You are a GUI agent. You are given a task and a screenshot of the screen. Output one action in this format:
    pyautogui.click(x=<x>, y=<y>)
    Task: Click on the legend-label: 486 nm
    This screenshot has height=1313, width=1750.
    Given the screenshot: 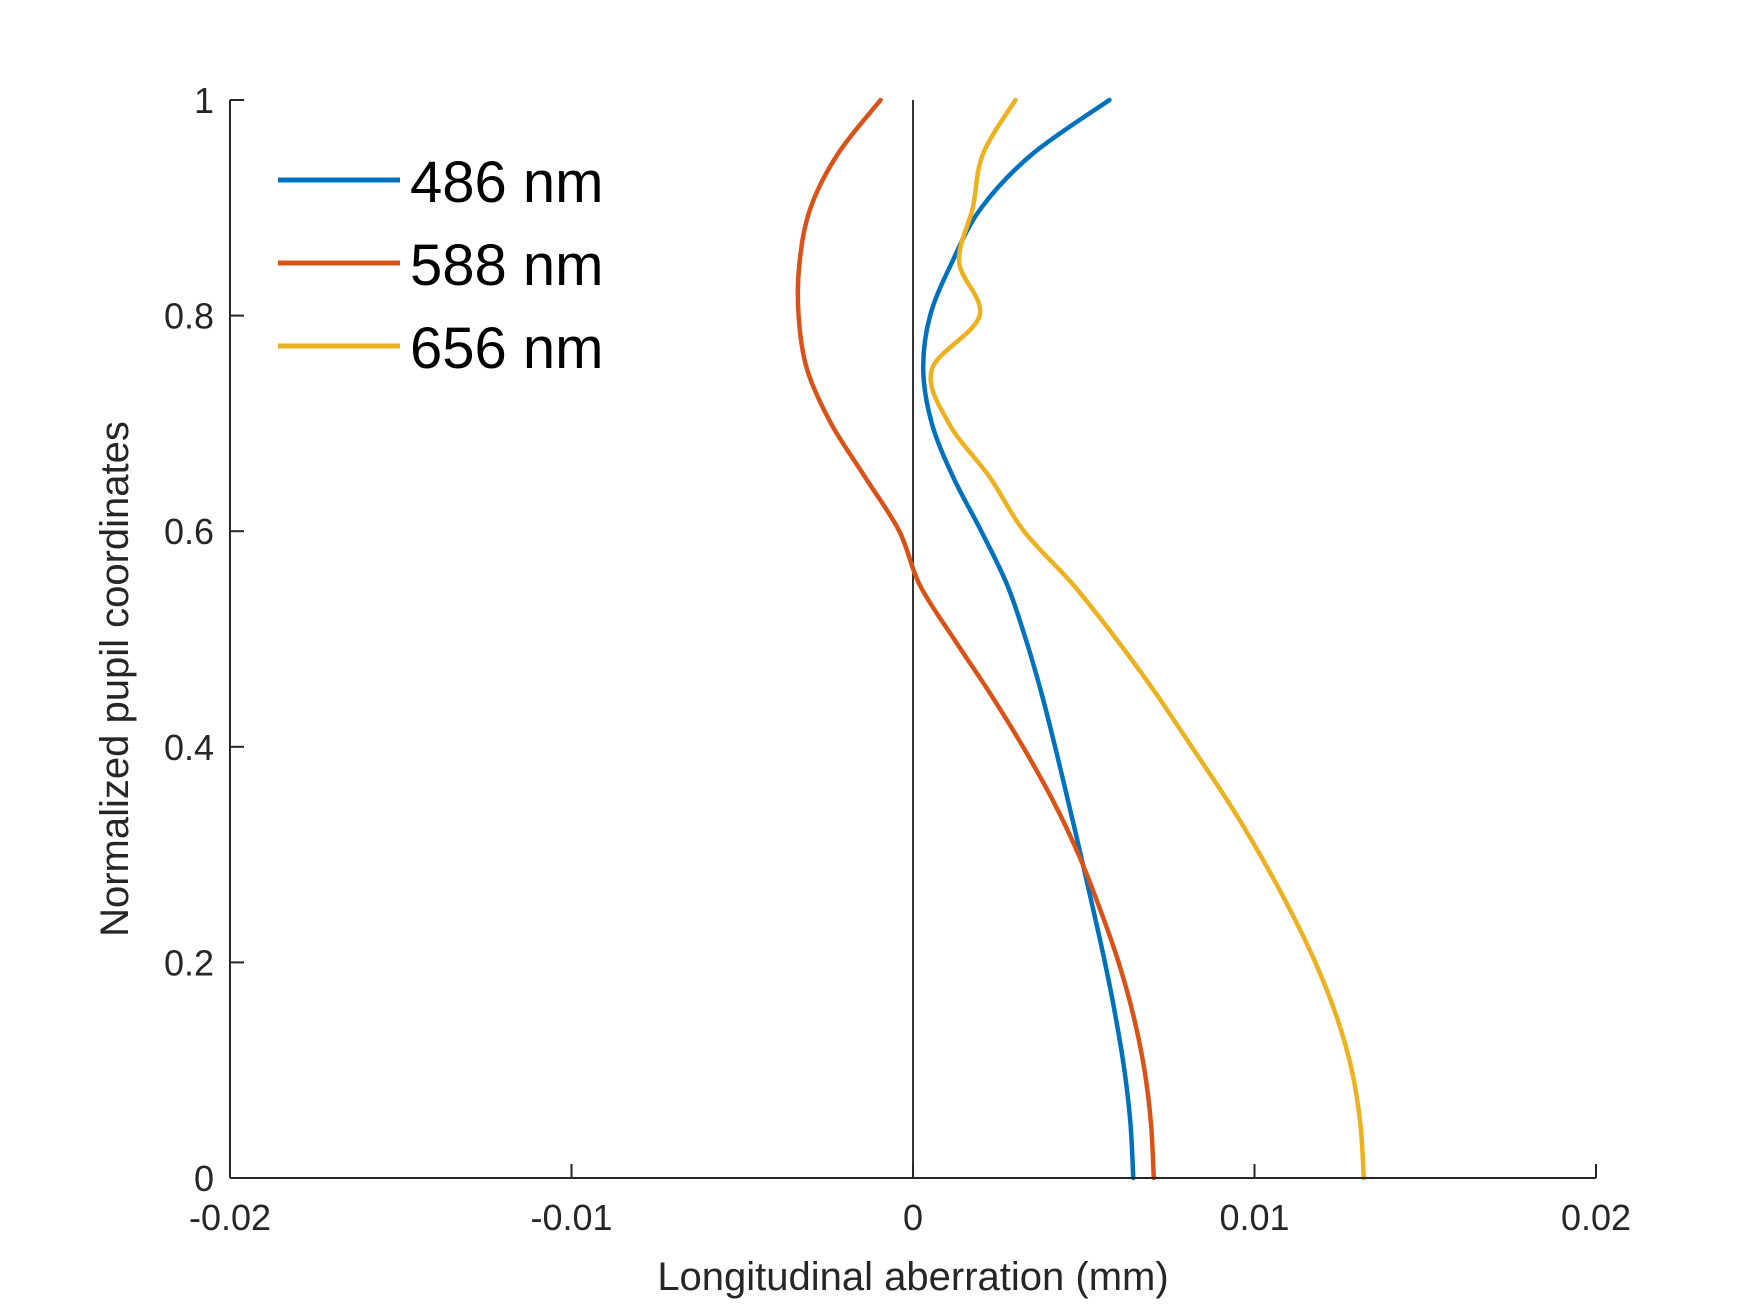 What is the action you would take?
    pyautogui.click(x=506, y=182)
    